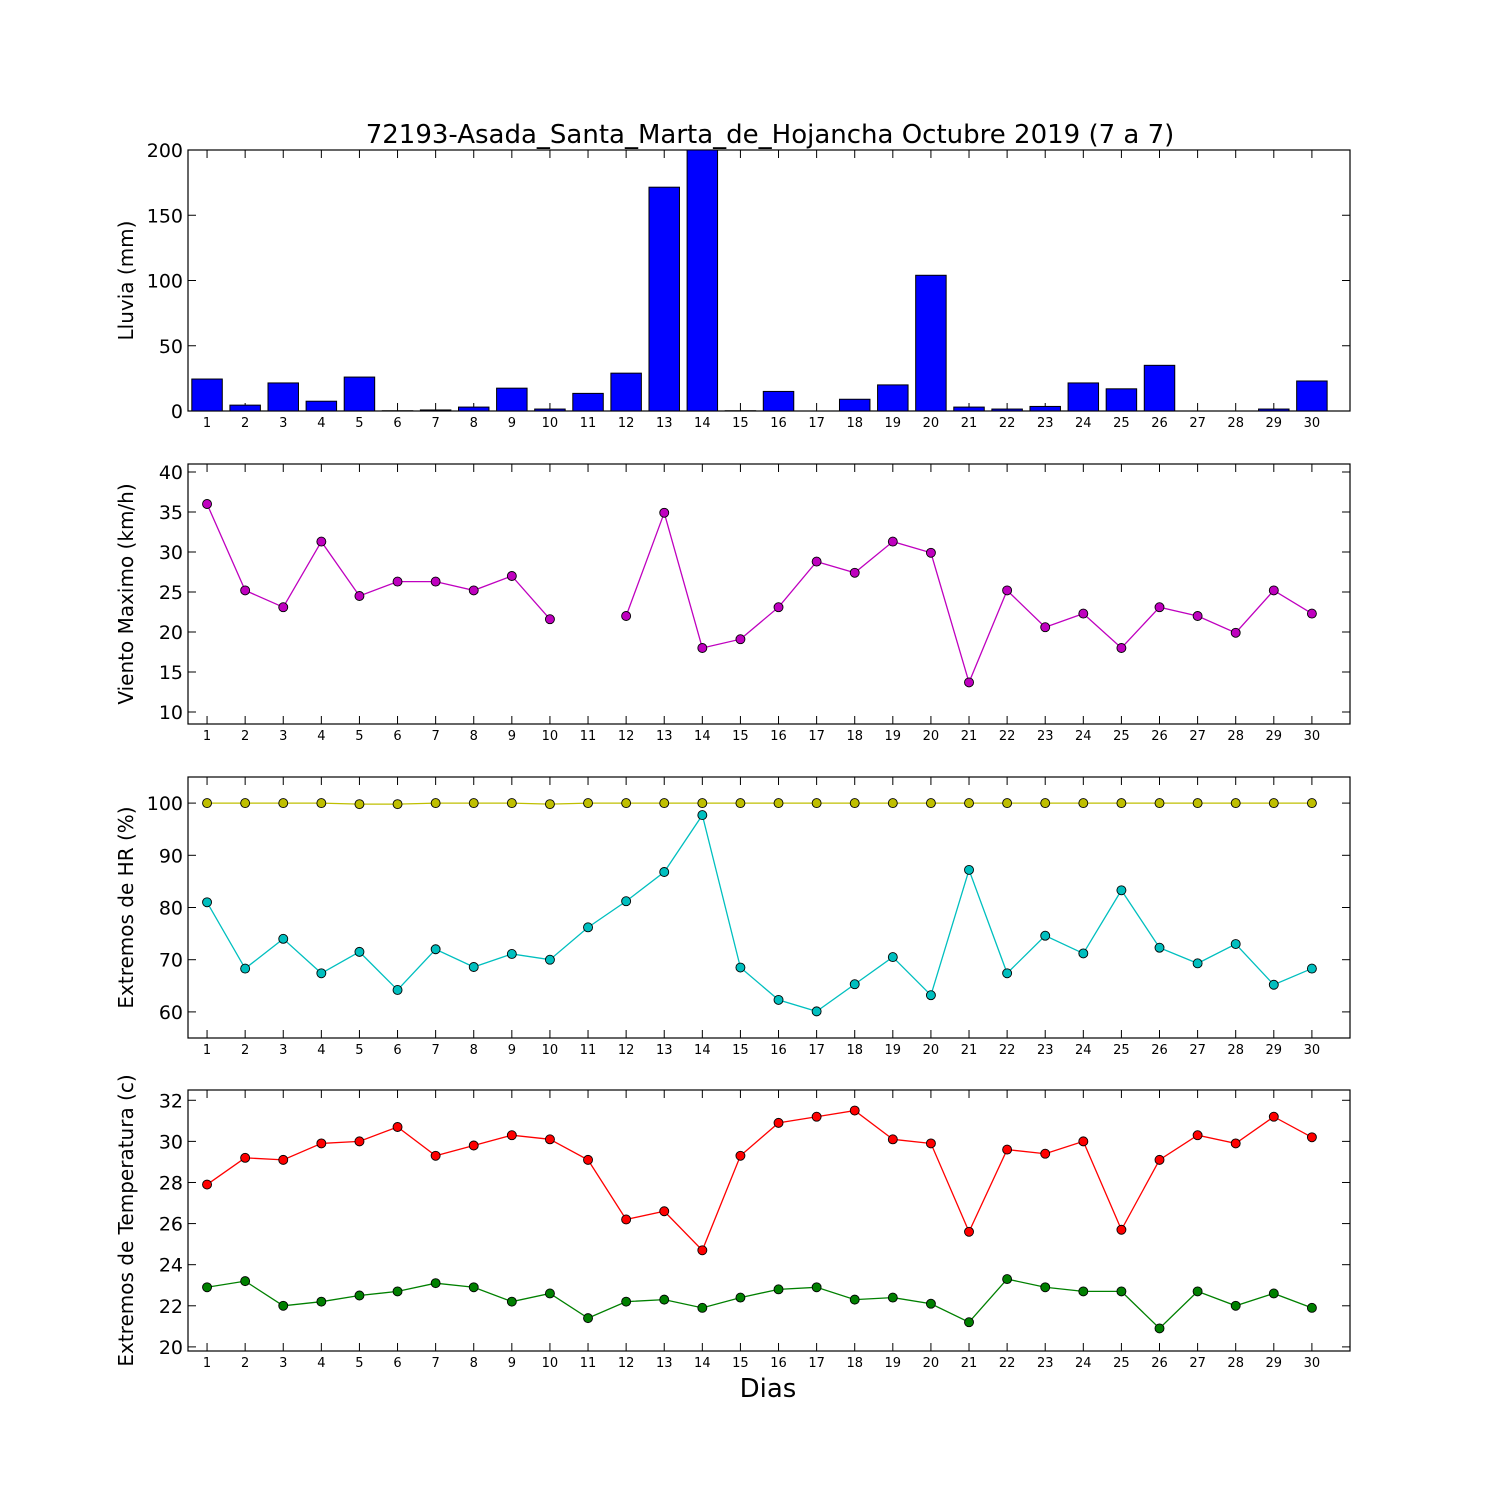 The height and width of the screenshot is (1500, 1500). What do you see at coordinates (171, 1266) in the screenshot?
I see `y-tick-label: 24` at bounding box center [171, 1266].